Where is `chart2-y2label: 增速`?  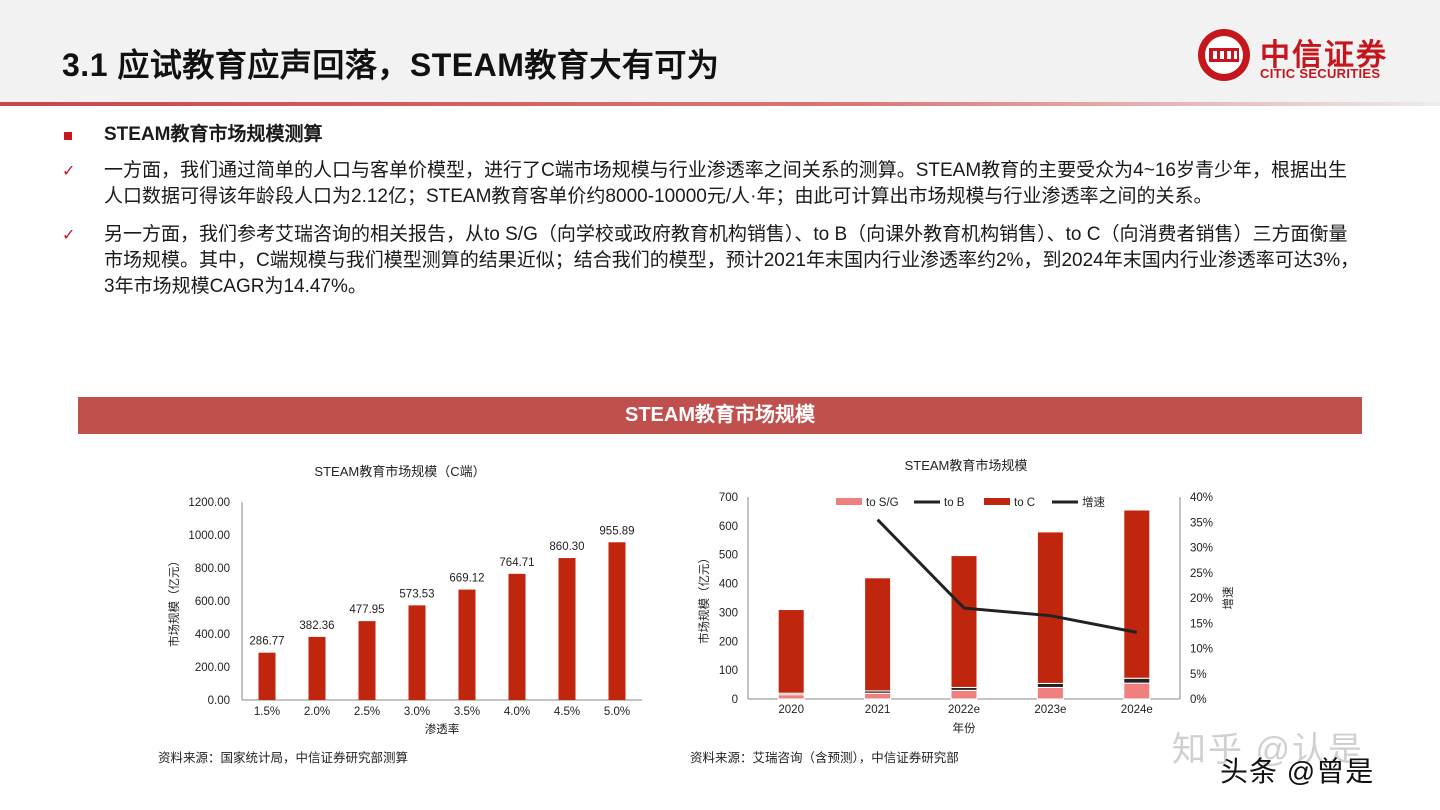 chart2-y2label: 增速 is located at coordinates (1228, 597).